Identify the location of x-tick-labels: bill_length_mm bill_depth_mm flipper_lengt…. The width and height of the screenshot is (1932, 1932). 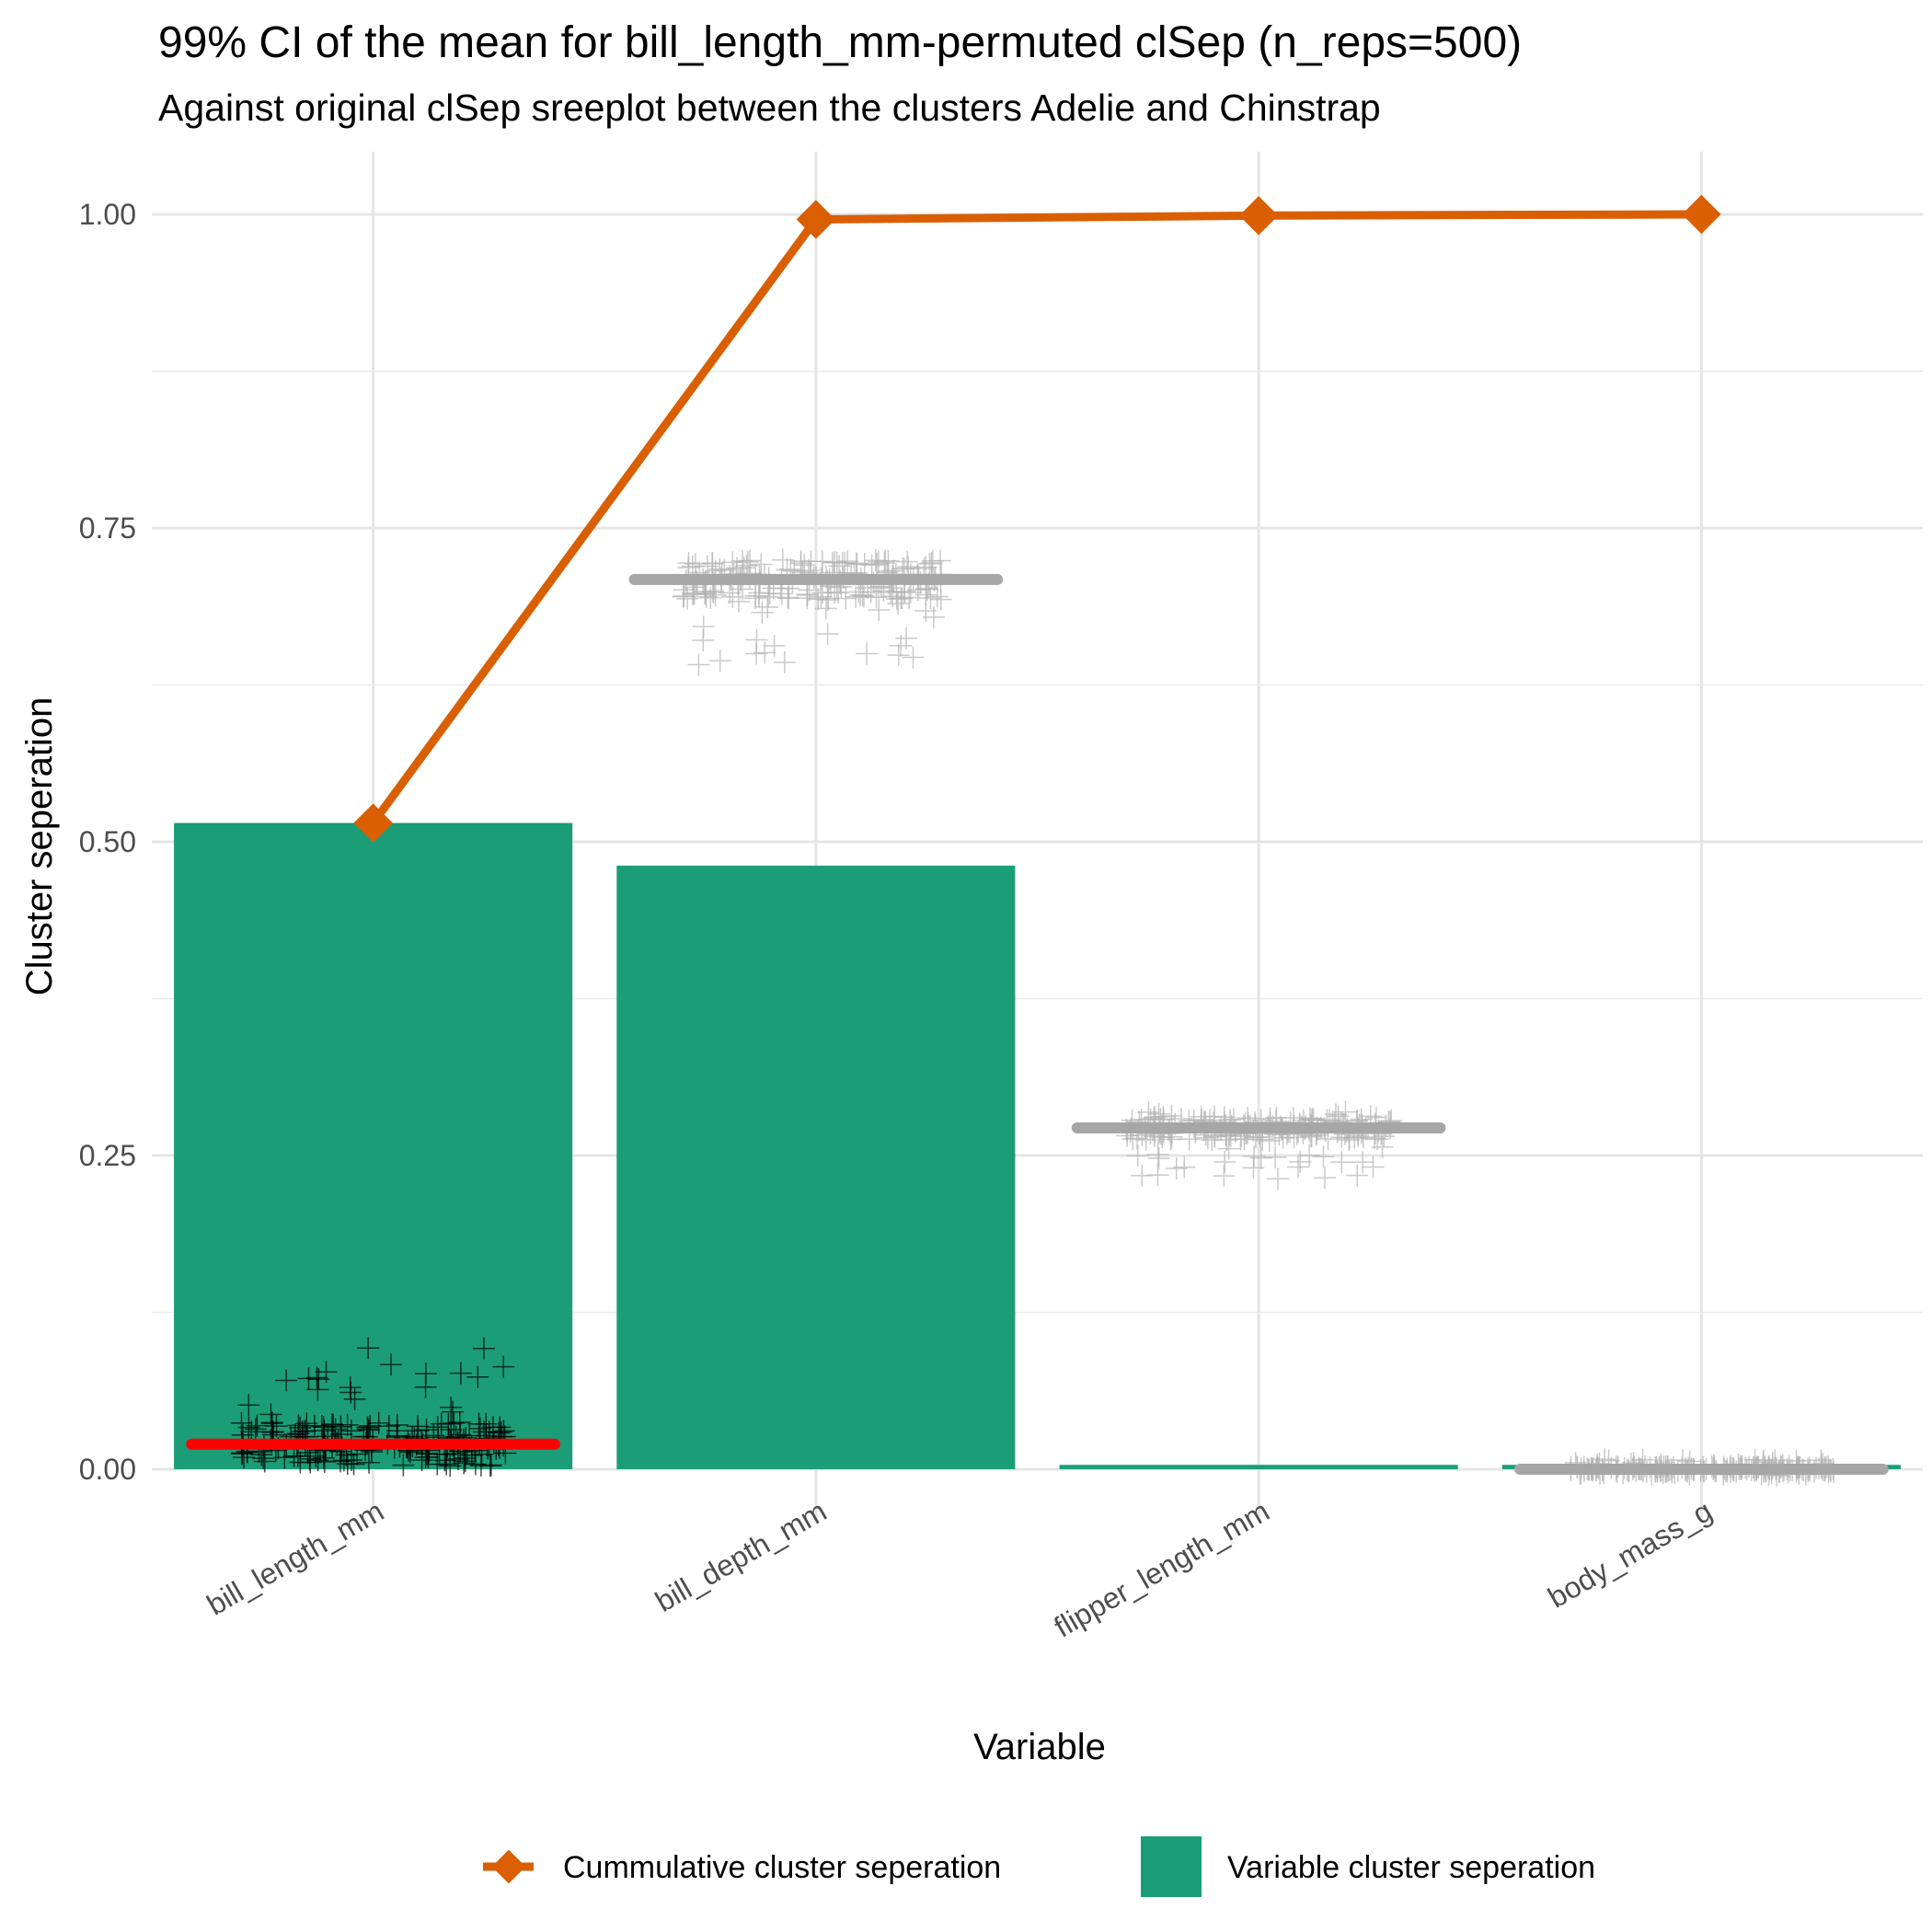
(959, 1569).